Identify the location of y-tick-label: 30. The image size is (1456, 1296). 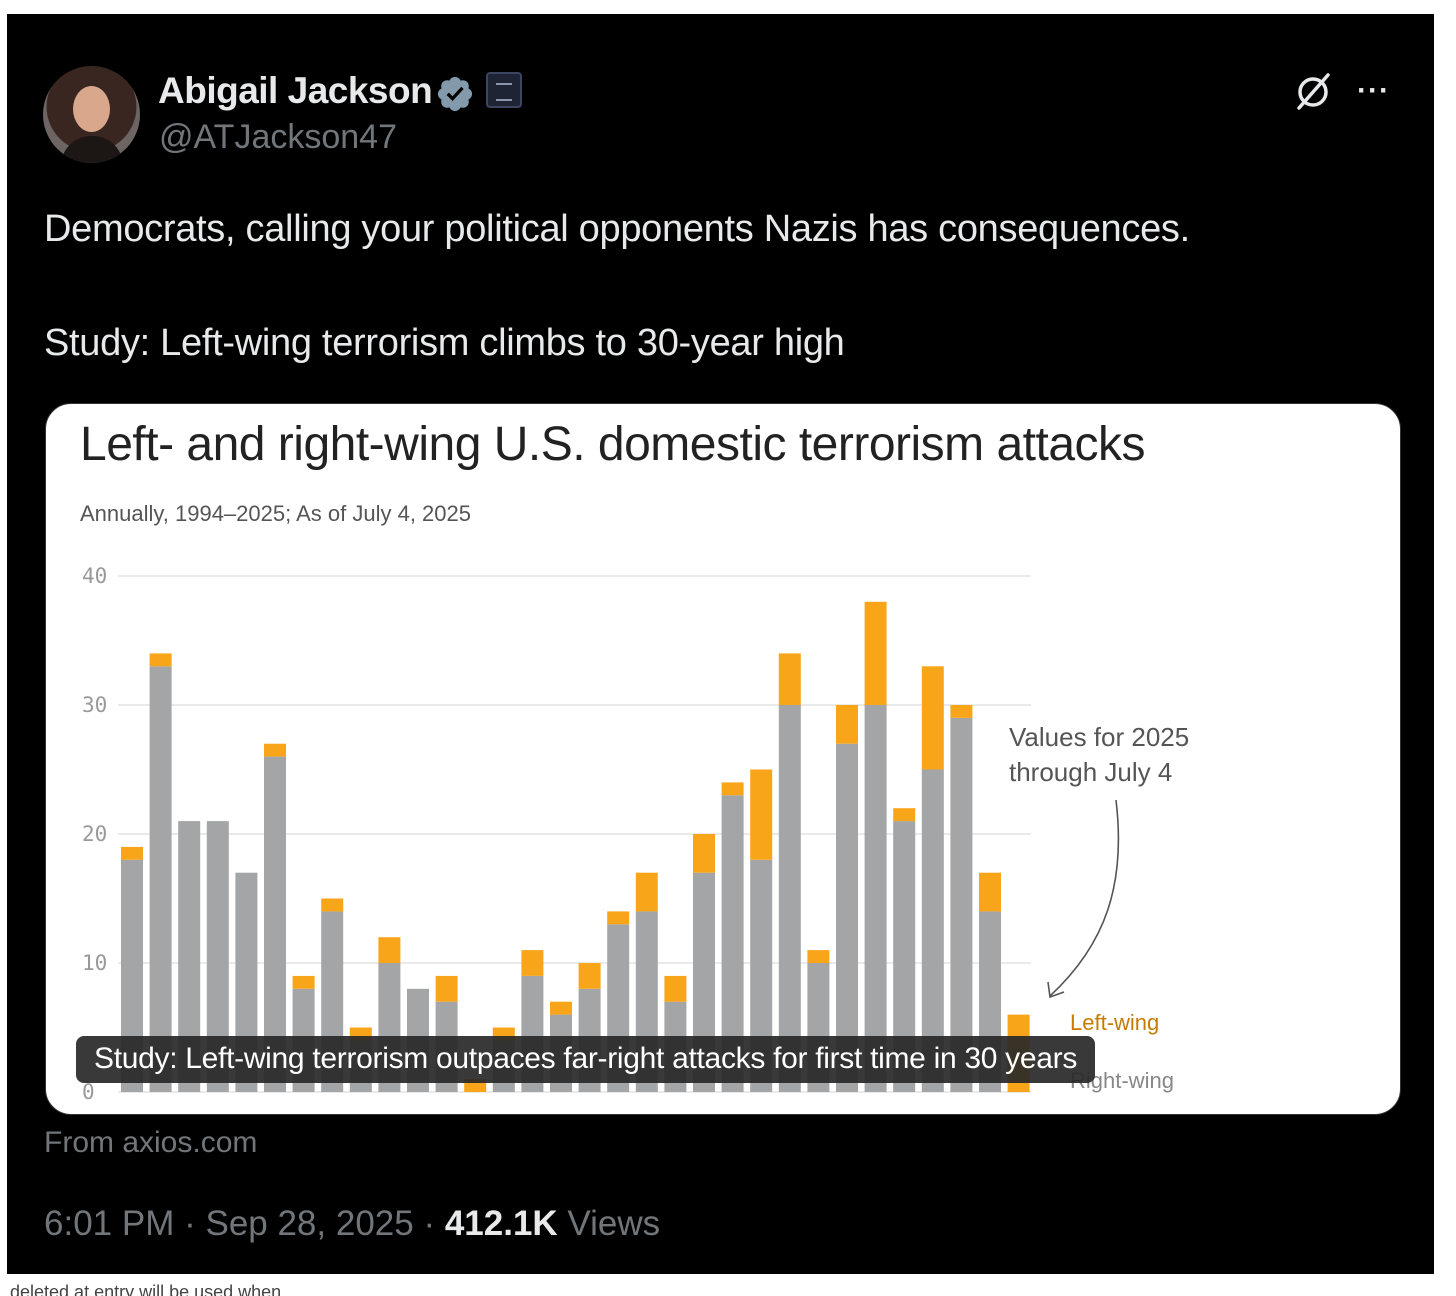
(94, 705).